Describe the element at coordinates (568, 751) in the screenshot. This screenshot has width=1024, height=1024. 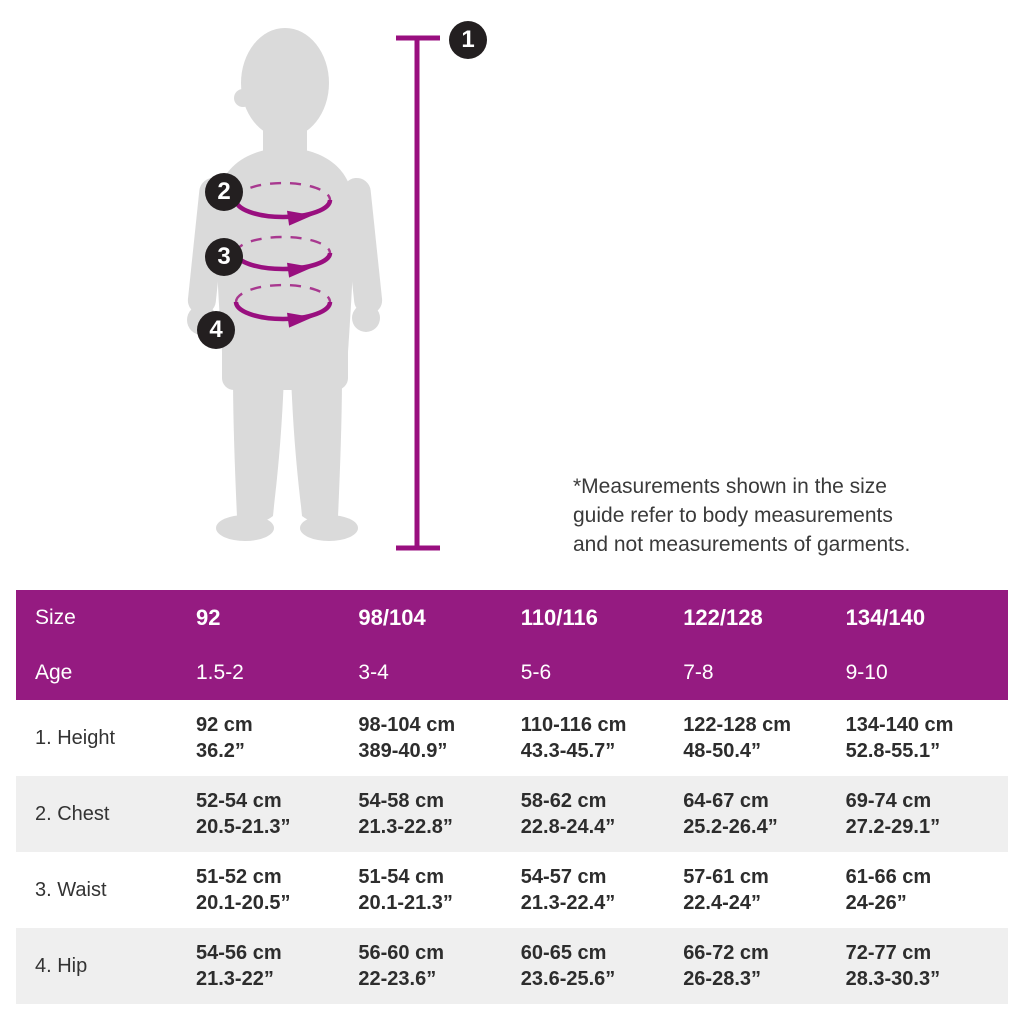
I see `inch-value: 43.3-45.7”` at that location.